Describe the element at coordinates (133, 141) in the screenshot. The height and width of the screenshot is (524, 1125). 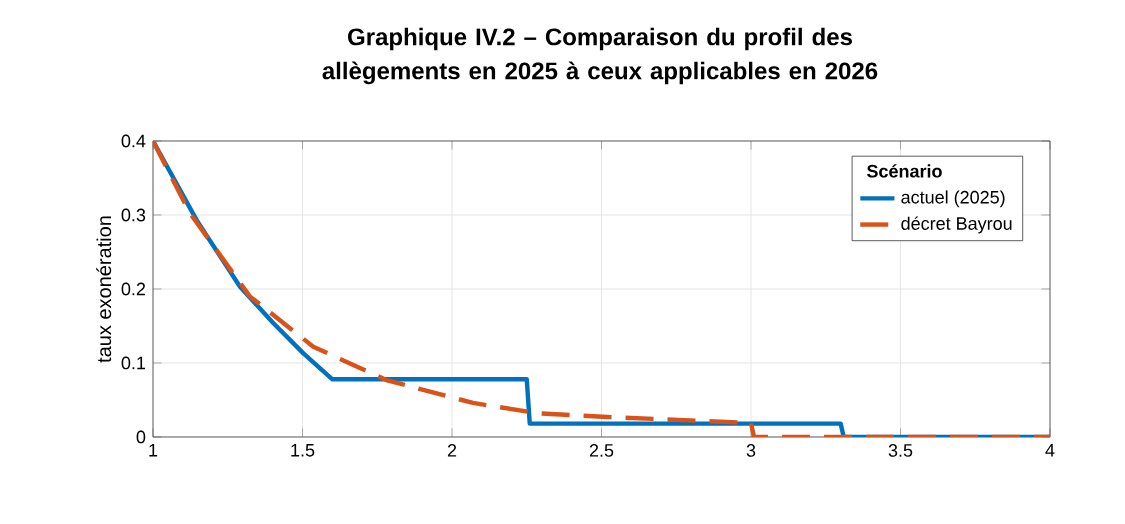
I see `y-tick-label: 0.4` at that location.